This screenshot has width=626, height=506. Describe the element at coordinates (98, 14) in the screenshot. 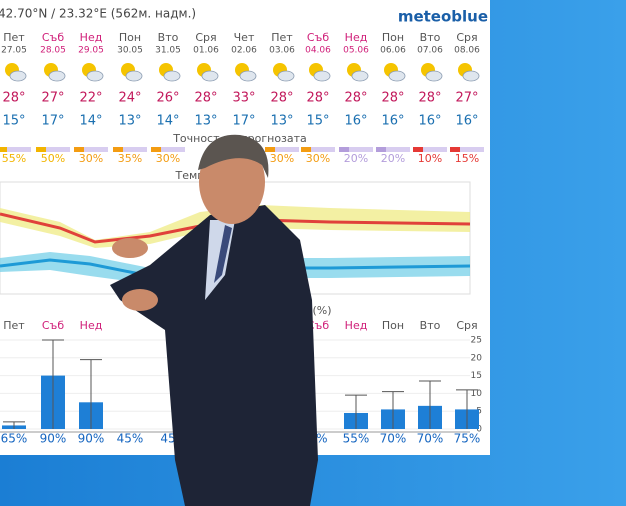

I see `location: 42.70°N / 23.32°E (562м. надм.)` at that location.